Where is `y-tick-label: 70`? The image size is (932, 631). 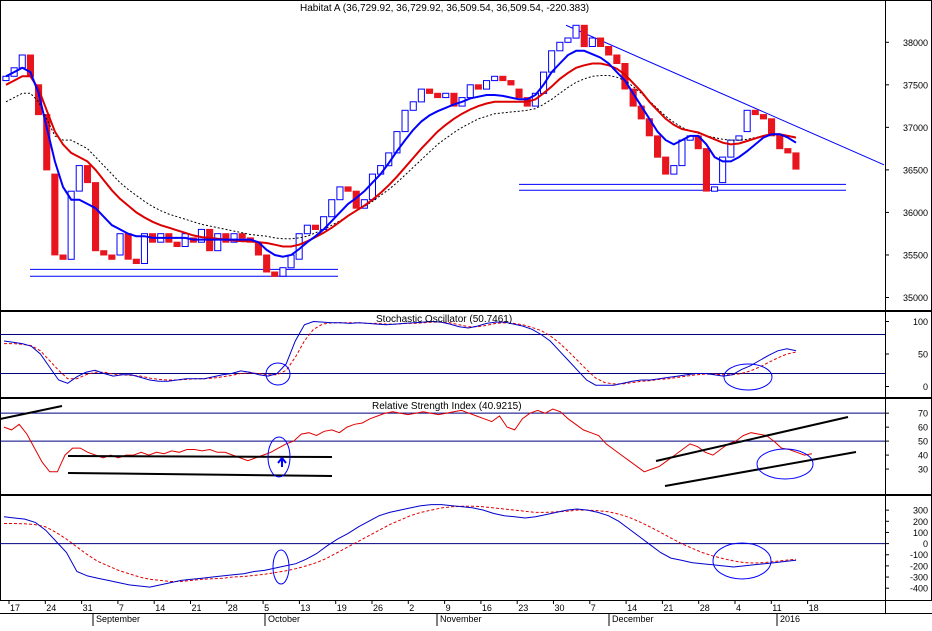
y-tick-label: 70 is located at coordinates (923, 414).